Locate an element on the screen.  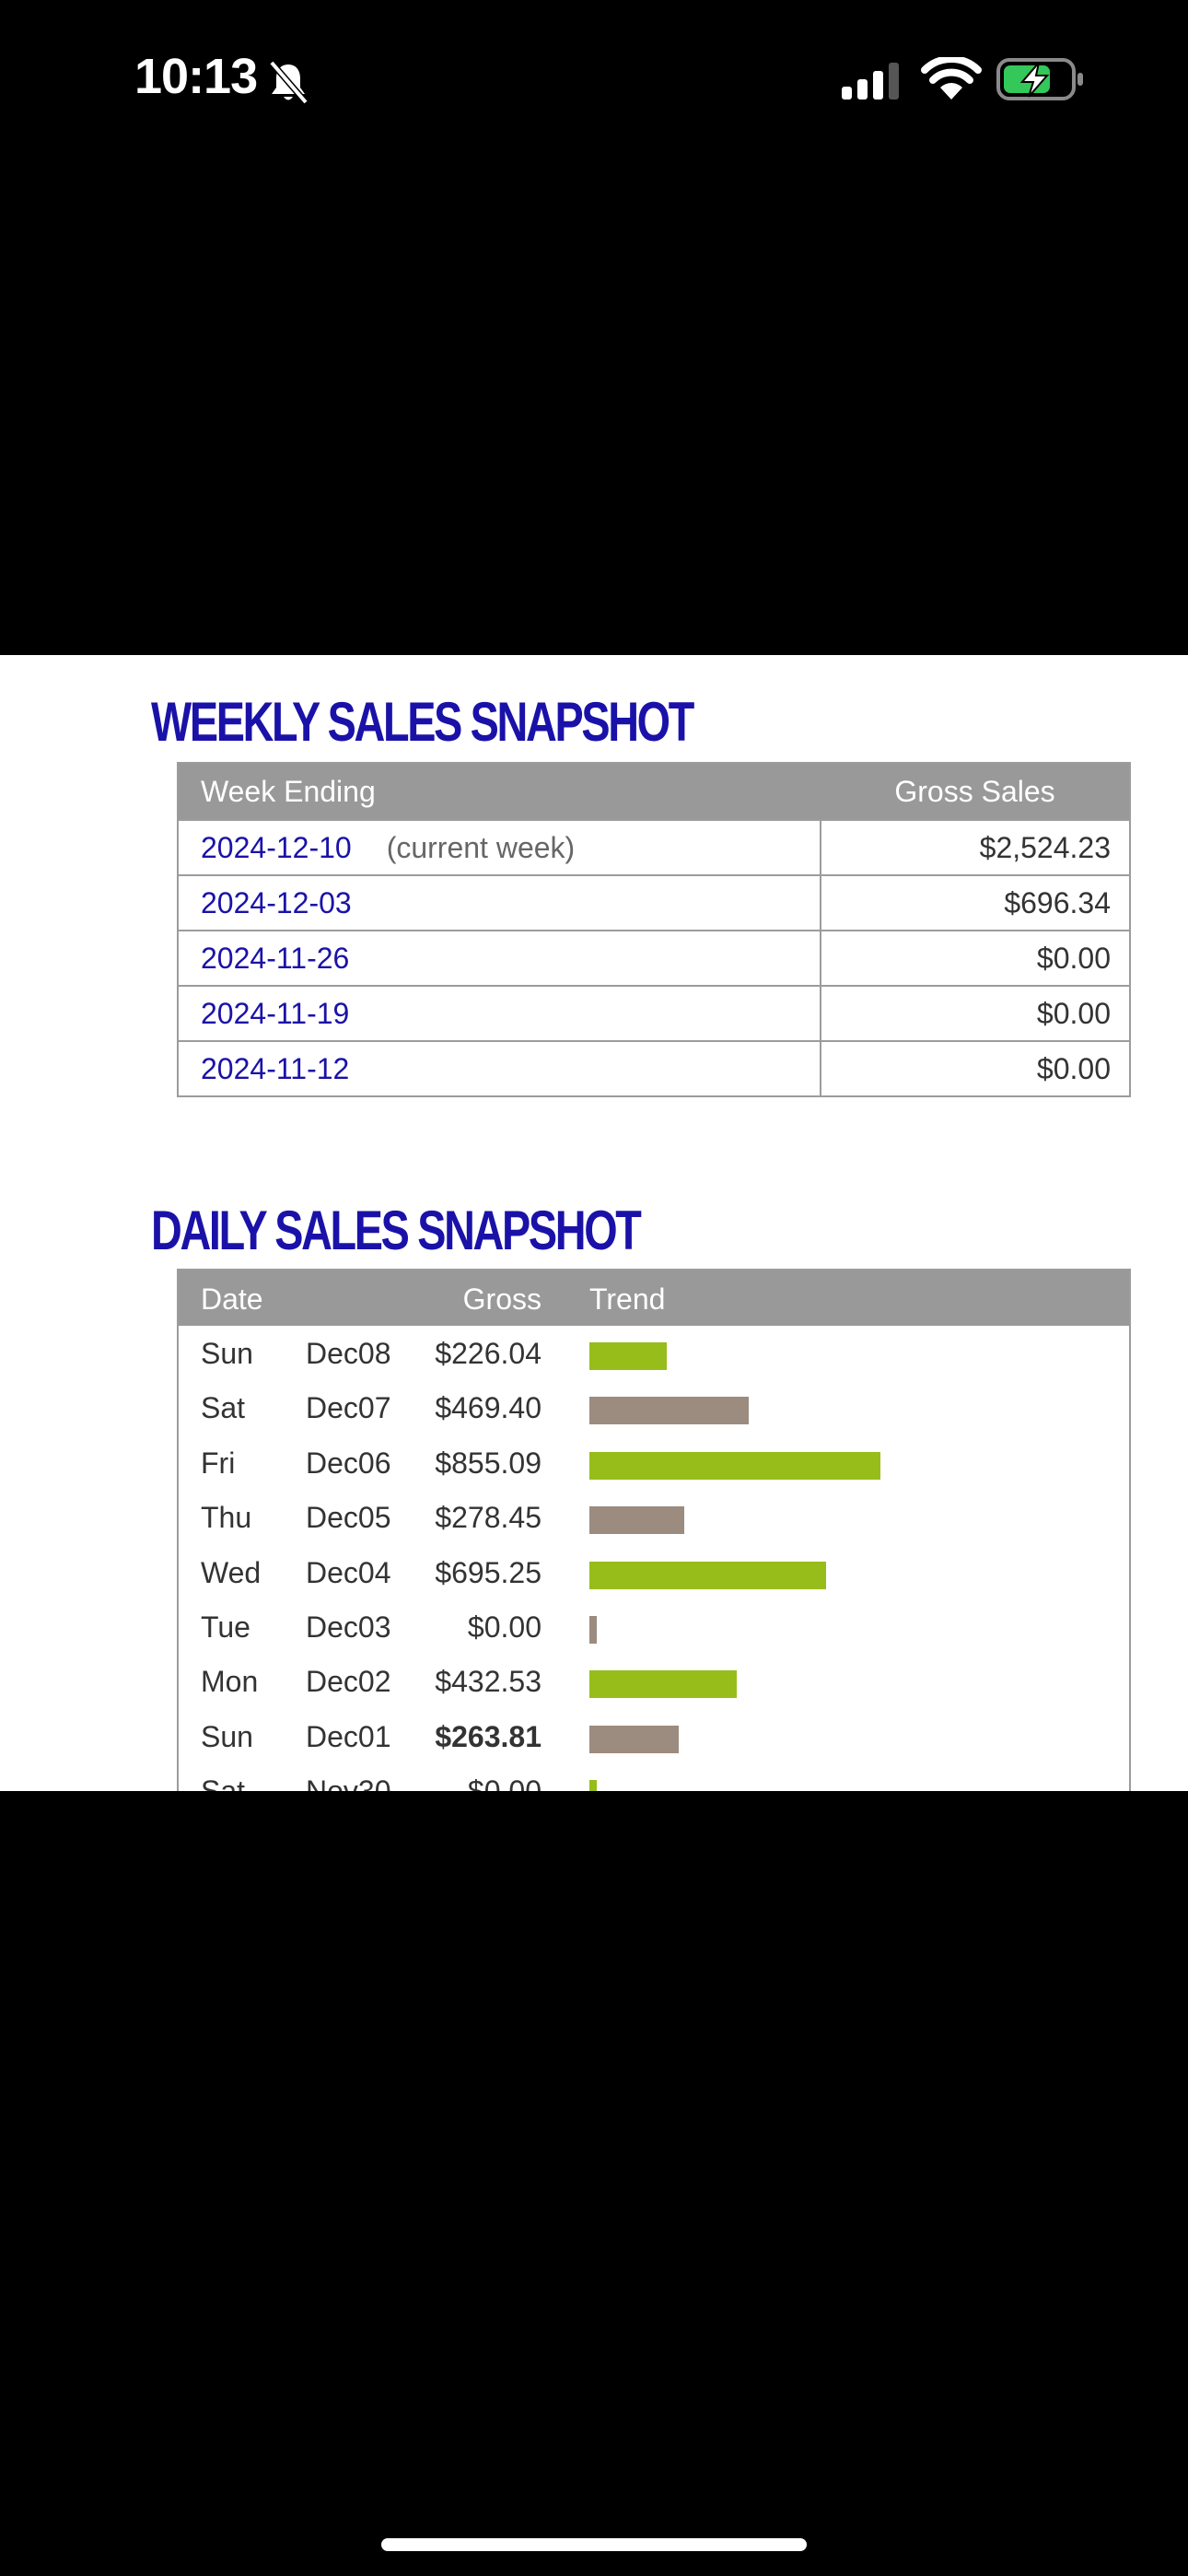
week-cell: 2024-12-10 (current week) is located at coordinates (499, 848).